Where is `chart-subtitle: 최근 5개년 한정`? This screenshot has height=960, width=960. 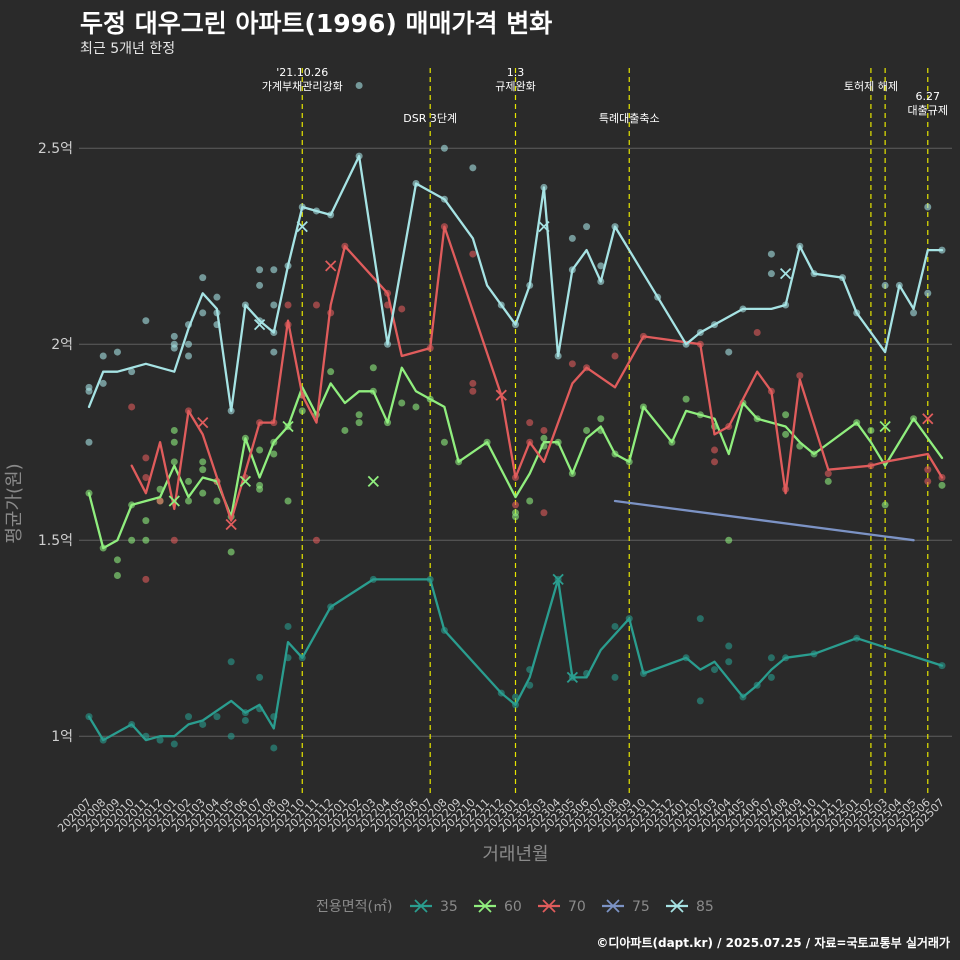 chart-subtitle: 최근 5개년 한정 is located at coordinates (128, 49).